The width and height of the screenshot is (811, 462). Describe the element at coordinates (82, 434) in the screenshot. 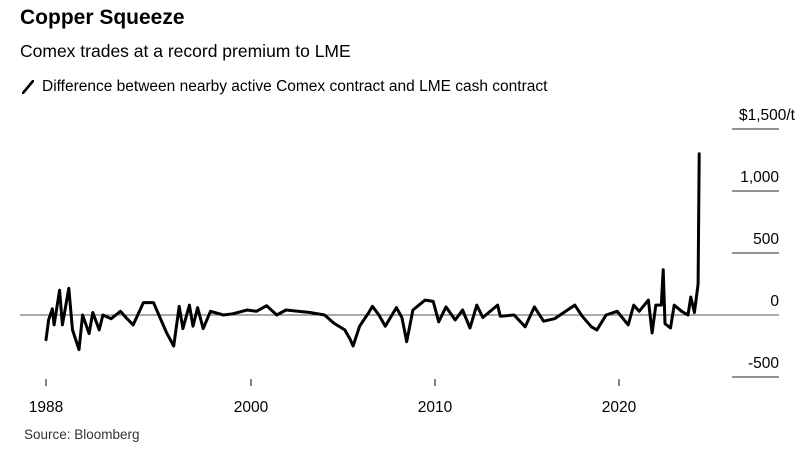

I see `source-note: Source: Bloomberg` at that location.